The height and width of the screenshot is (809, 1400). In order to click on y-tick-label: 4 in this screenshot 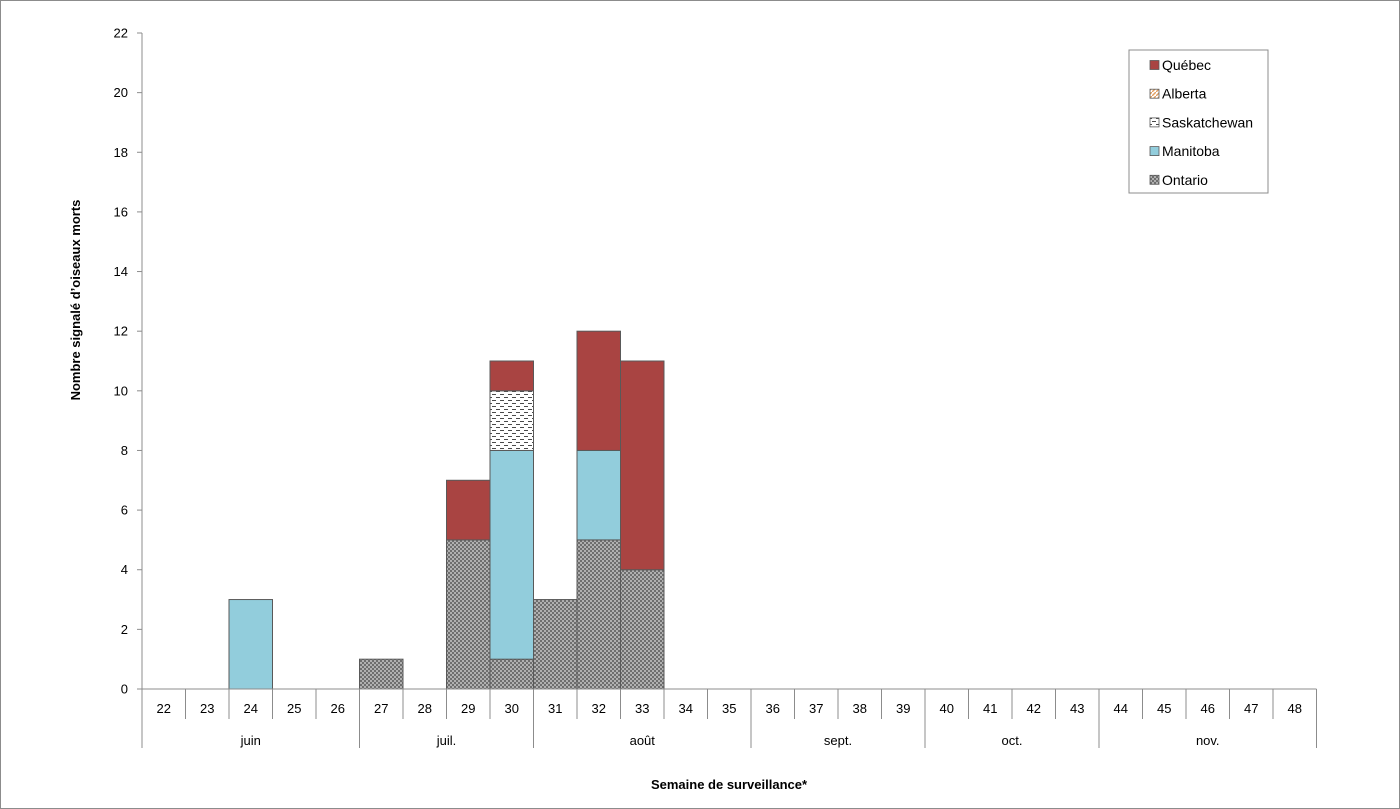, I will do `click(124, 569)`.